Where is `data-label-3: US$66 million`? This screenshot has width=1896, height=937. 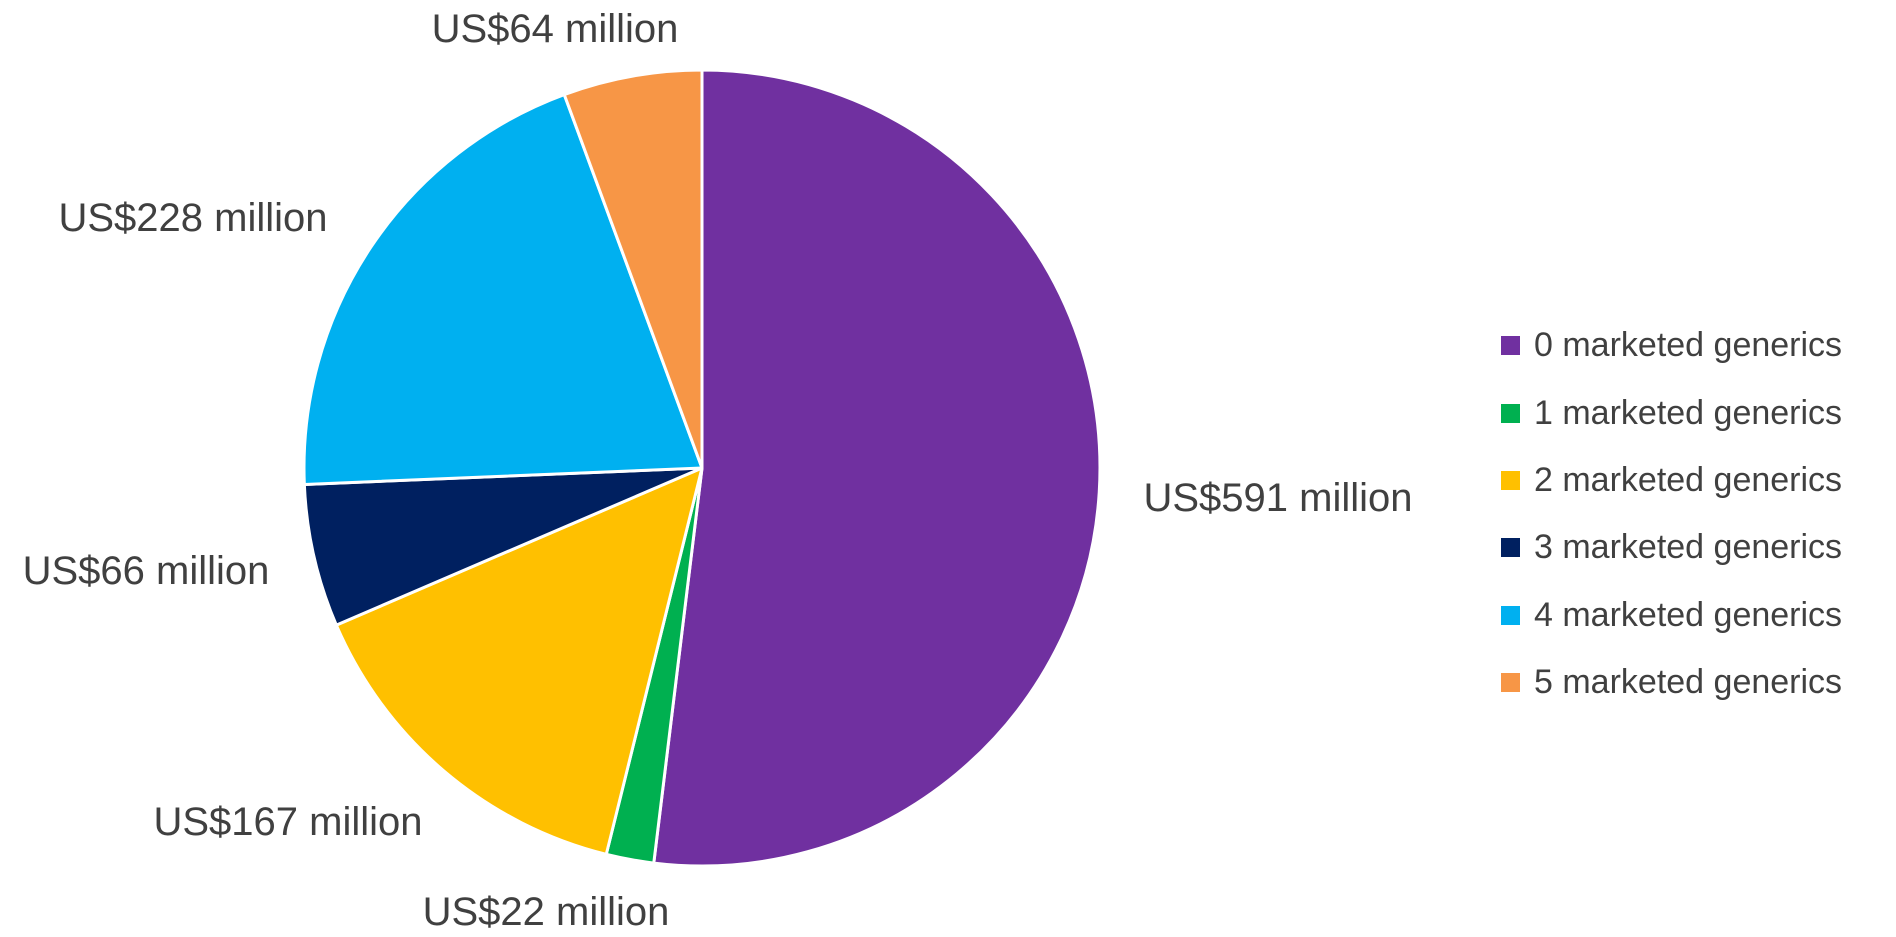
data-label-3: US$66 million is located at coordinates (146, 571).